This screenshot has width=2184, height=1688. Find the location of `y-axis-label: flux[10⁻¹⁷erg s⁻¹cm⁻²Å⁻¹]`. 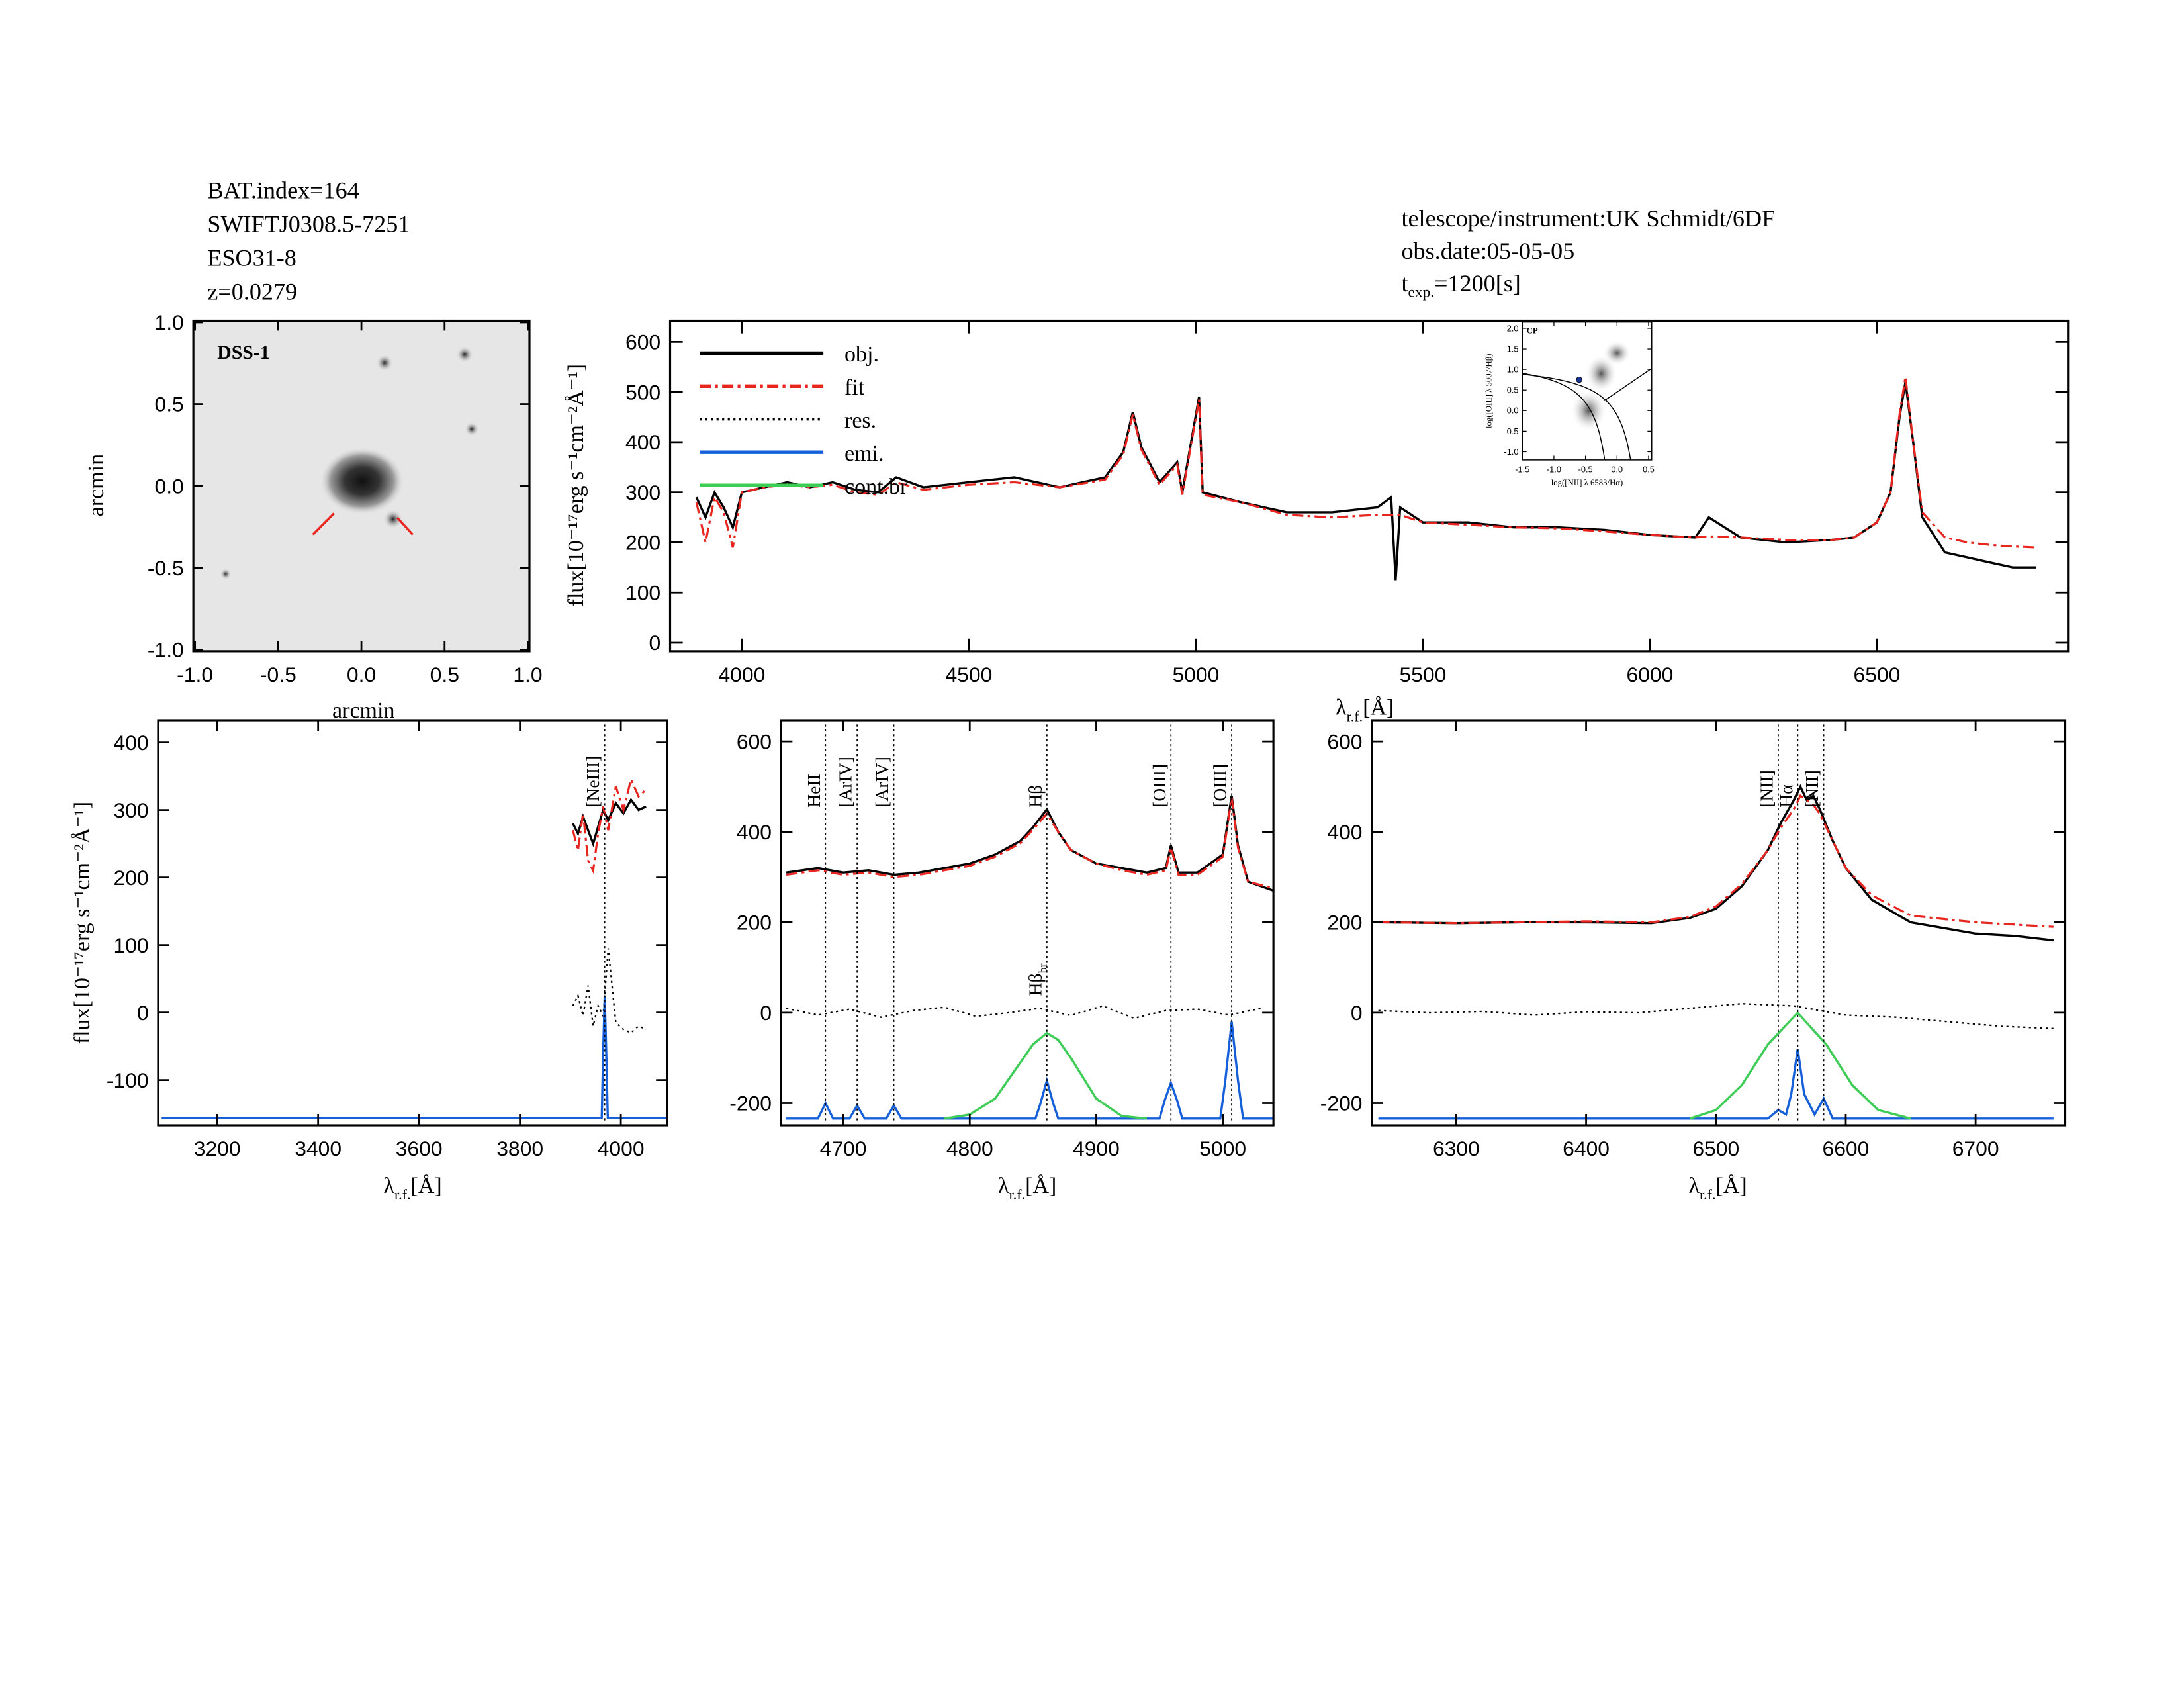

y-axis-label: flux[10⁻¹⁷erg s⁻¹cm⁻²Å⁻¹] is located at coordinates (82, 923).